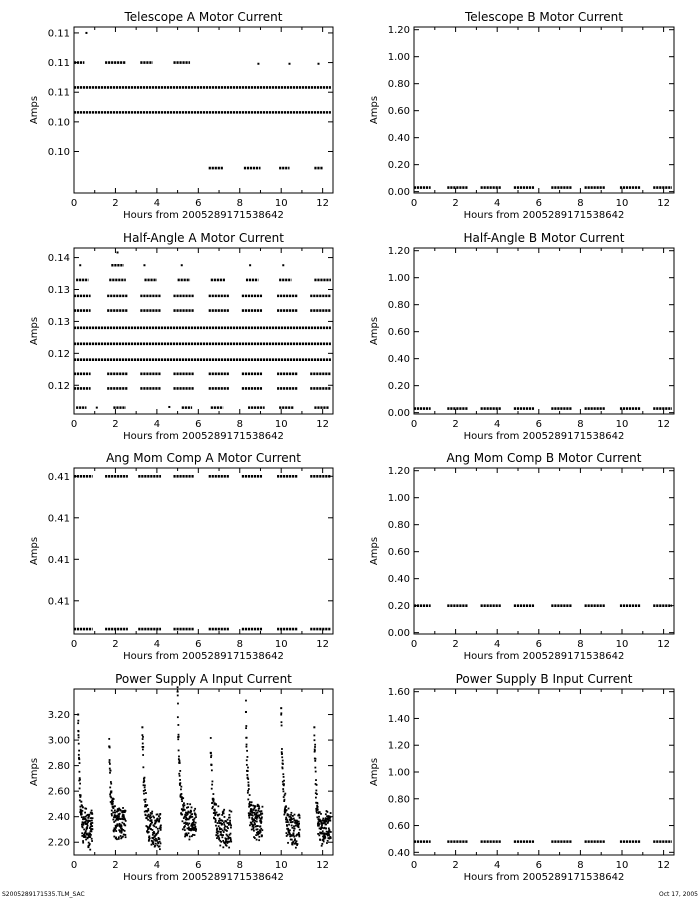  Describe the element at coordinates (399, 359) in the screenshot. I see `y-tick-label: 0.40` at that location.